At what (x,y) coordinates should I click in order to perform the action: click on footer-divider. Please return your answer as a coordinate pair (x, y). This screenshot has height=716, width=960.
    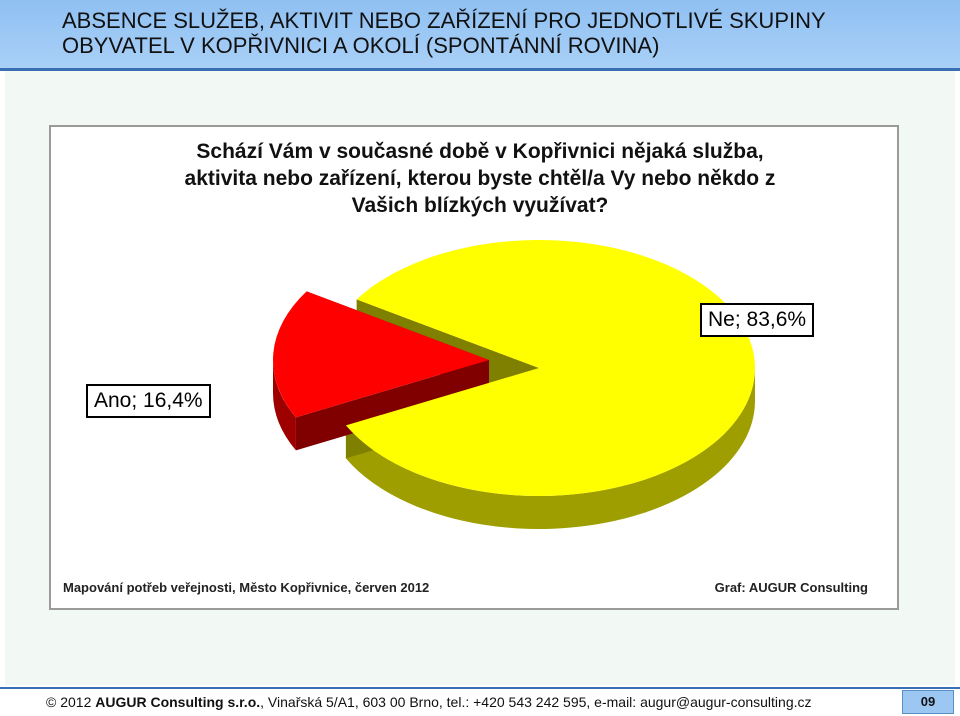
    Looking at the image, I should click on (480, 688).